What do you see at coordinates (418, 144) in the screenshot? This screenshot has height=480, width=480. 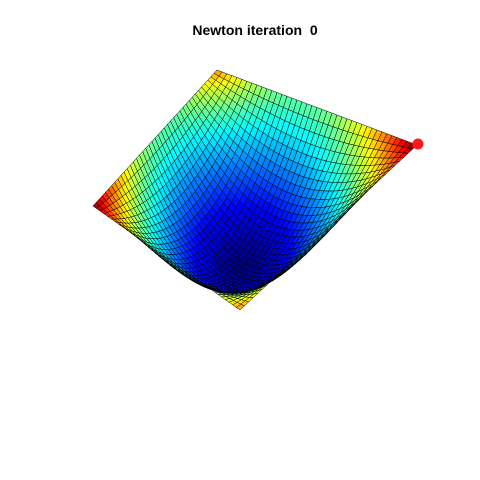 I see `iterate-marker` at bounding box center [418, 144].